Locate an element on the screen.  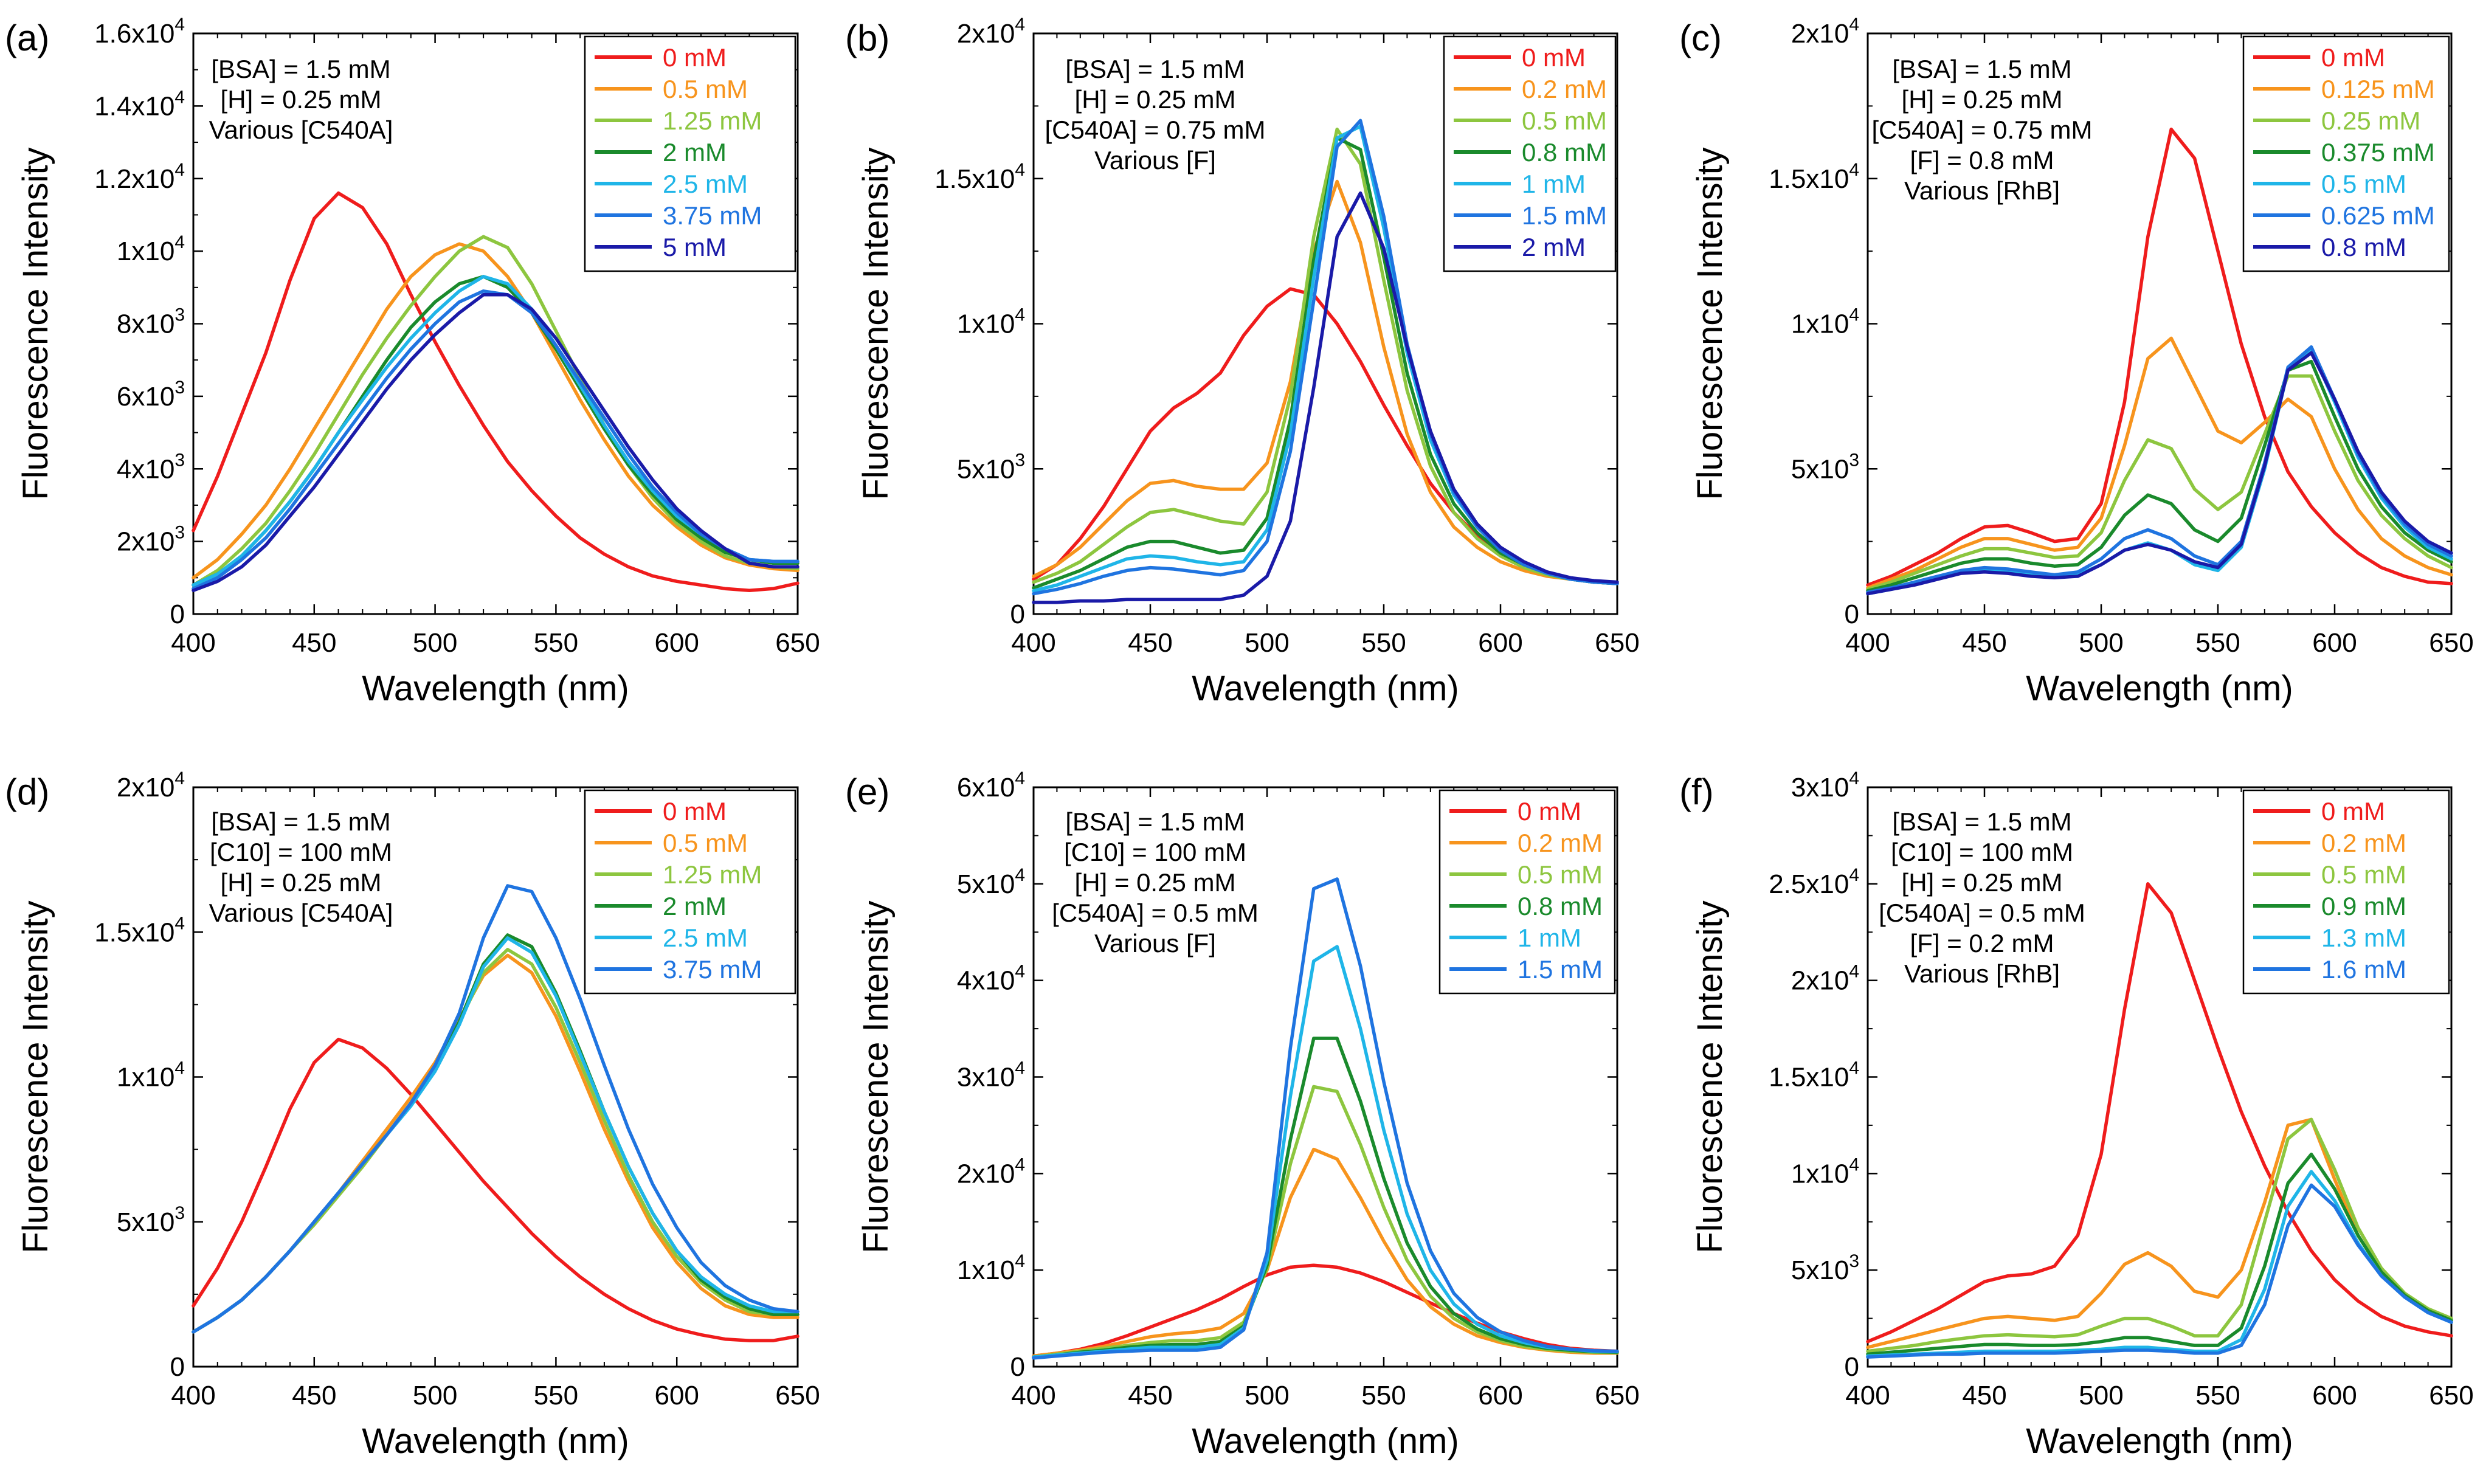
series-line-5-mM is located at coordinates (495, 443).